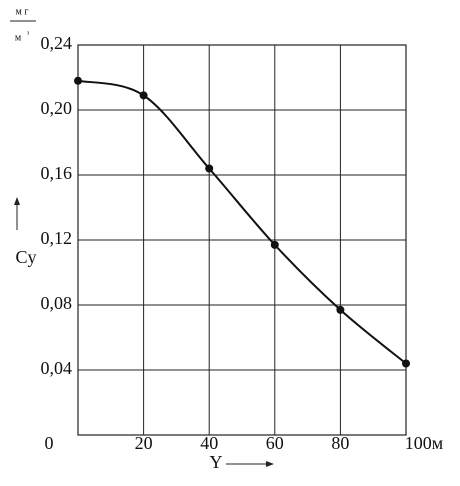  What do you see at coordinates (209, 443) in the screenshot?
I see `x-tick-label: 40` at bounding box center [209, 443].